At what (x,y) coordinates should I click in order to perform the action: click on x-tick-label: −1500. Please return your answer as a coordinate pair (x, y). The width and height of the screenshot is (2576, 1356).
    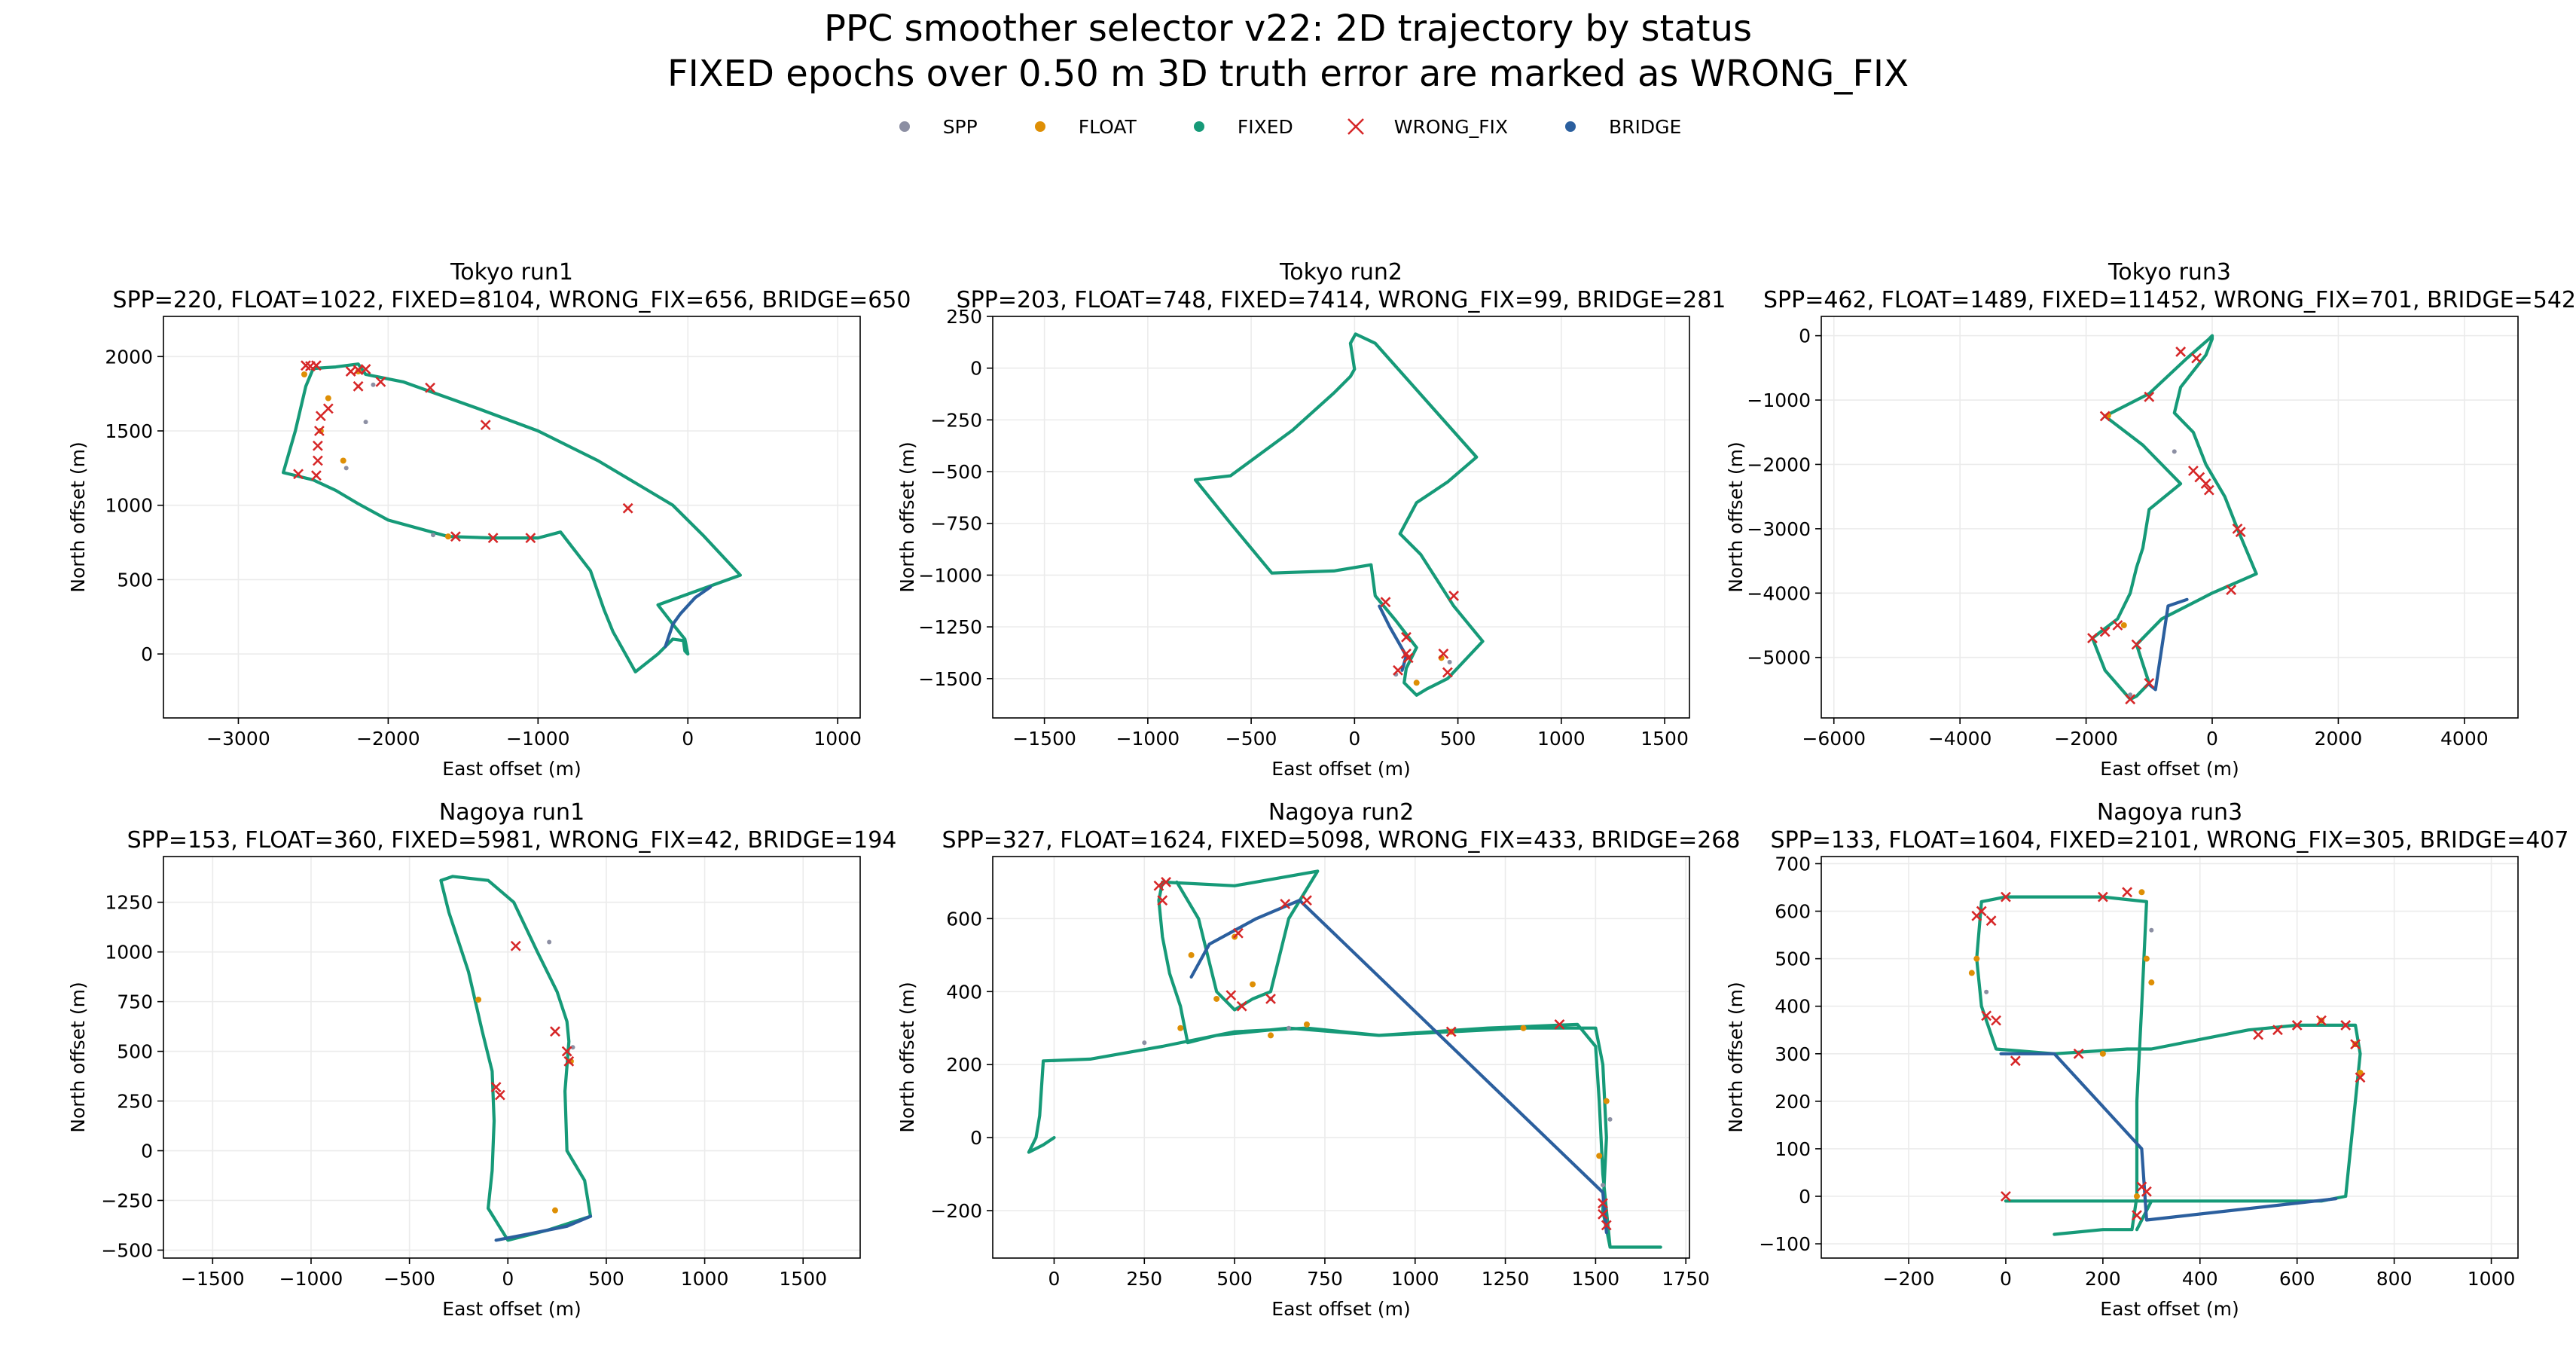
    Looking at the image, I should click on (1044, 739).